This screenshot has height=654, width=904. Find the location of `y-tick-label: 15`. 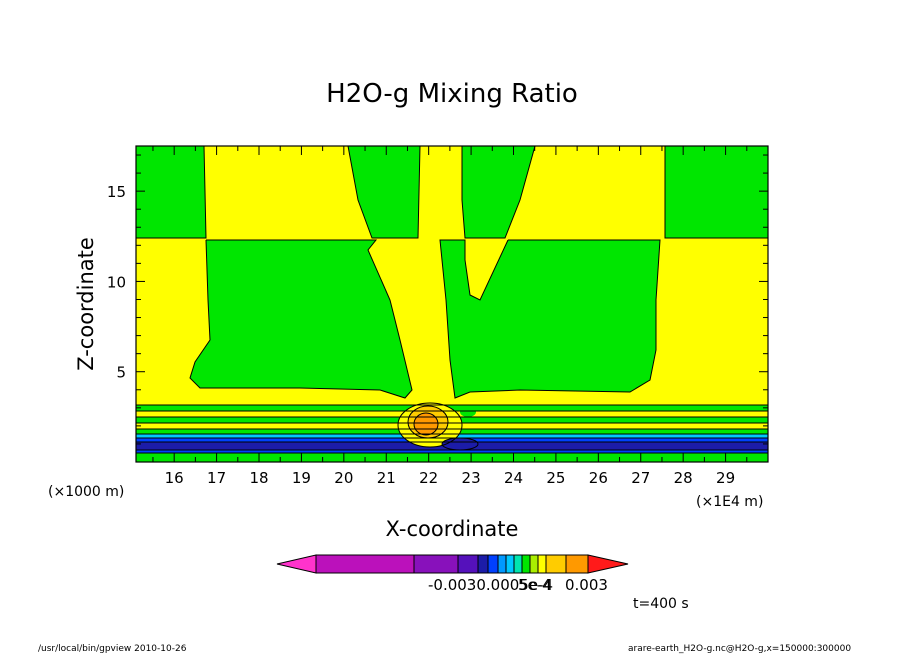

y-tick-label: 15 is located at coordinates (116, 192).